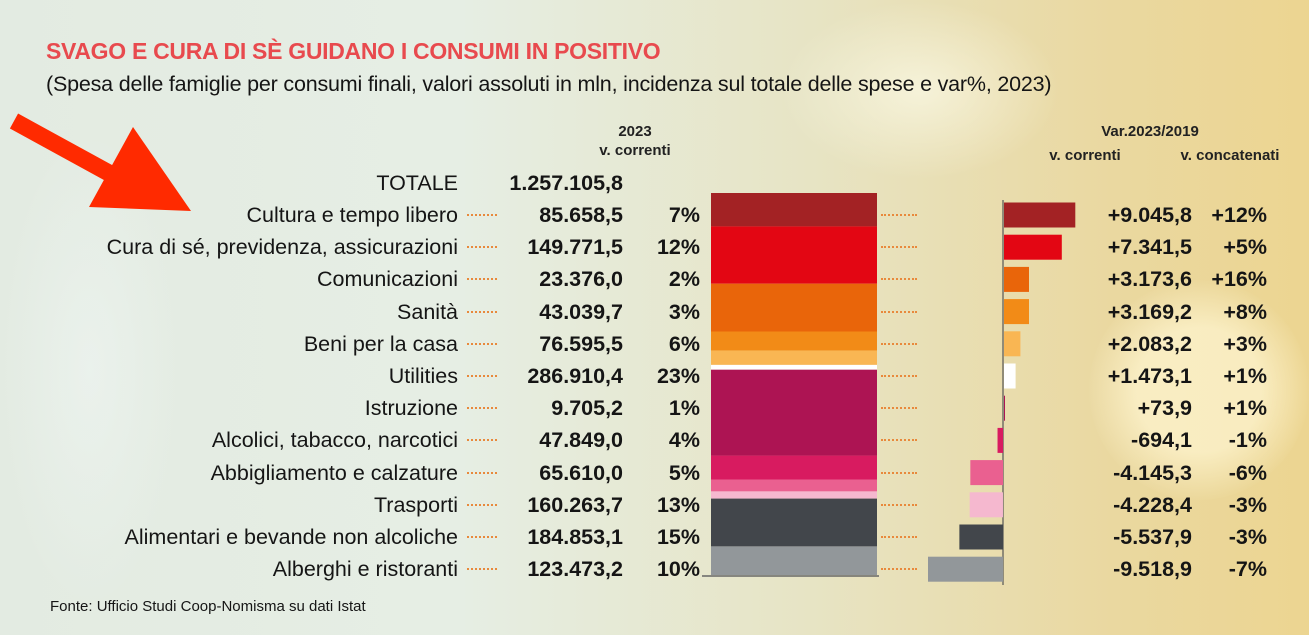  What do you see at coordinates (684, 440) in the screenshot?
I see `row-share: 4%` at bounding box center [684, 440].